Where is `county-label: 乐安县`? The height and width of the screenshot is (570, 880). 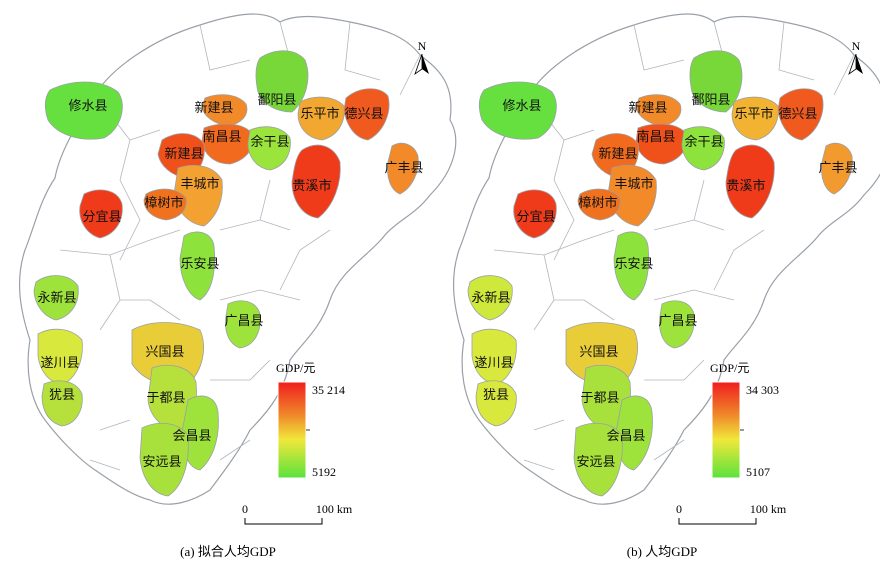
county-label: 乐安县 is located at coordinates (633, 264).